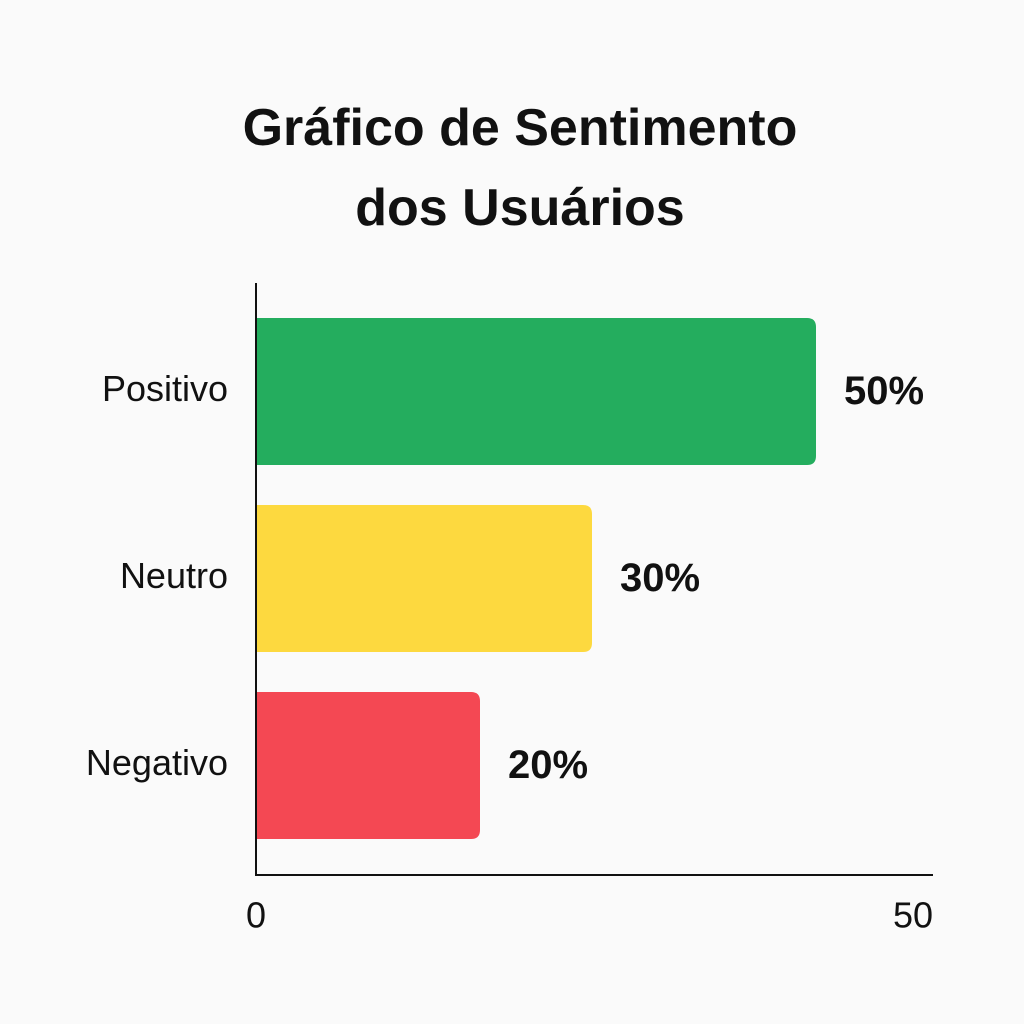  I want to click on category-label-negativo: Negativo, so click(157, 762).